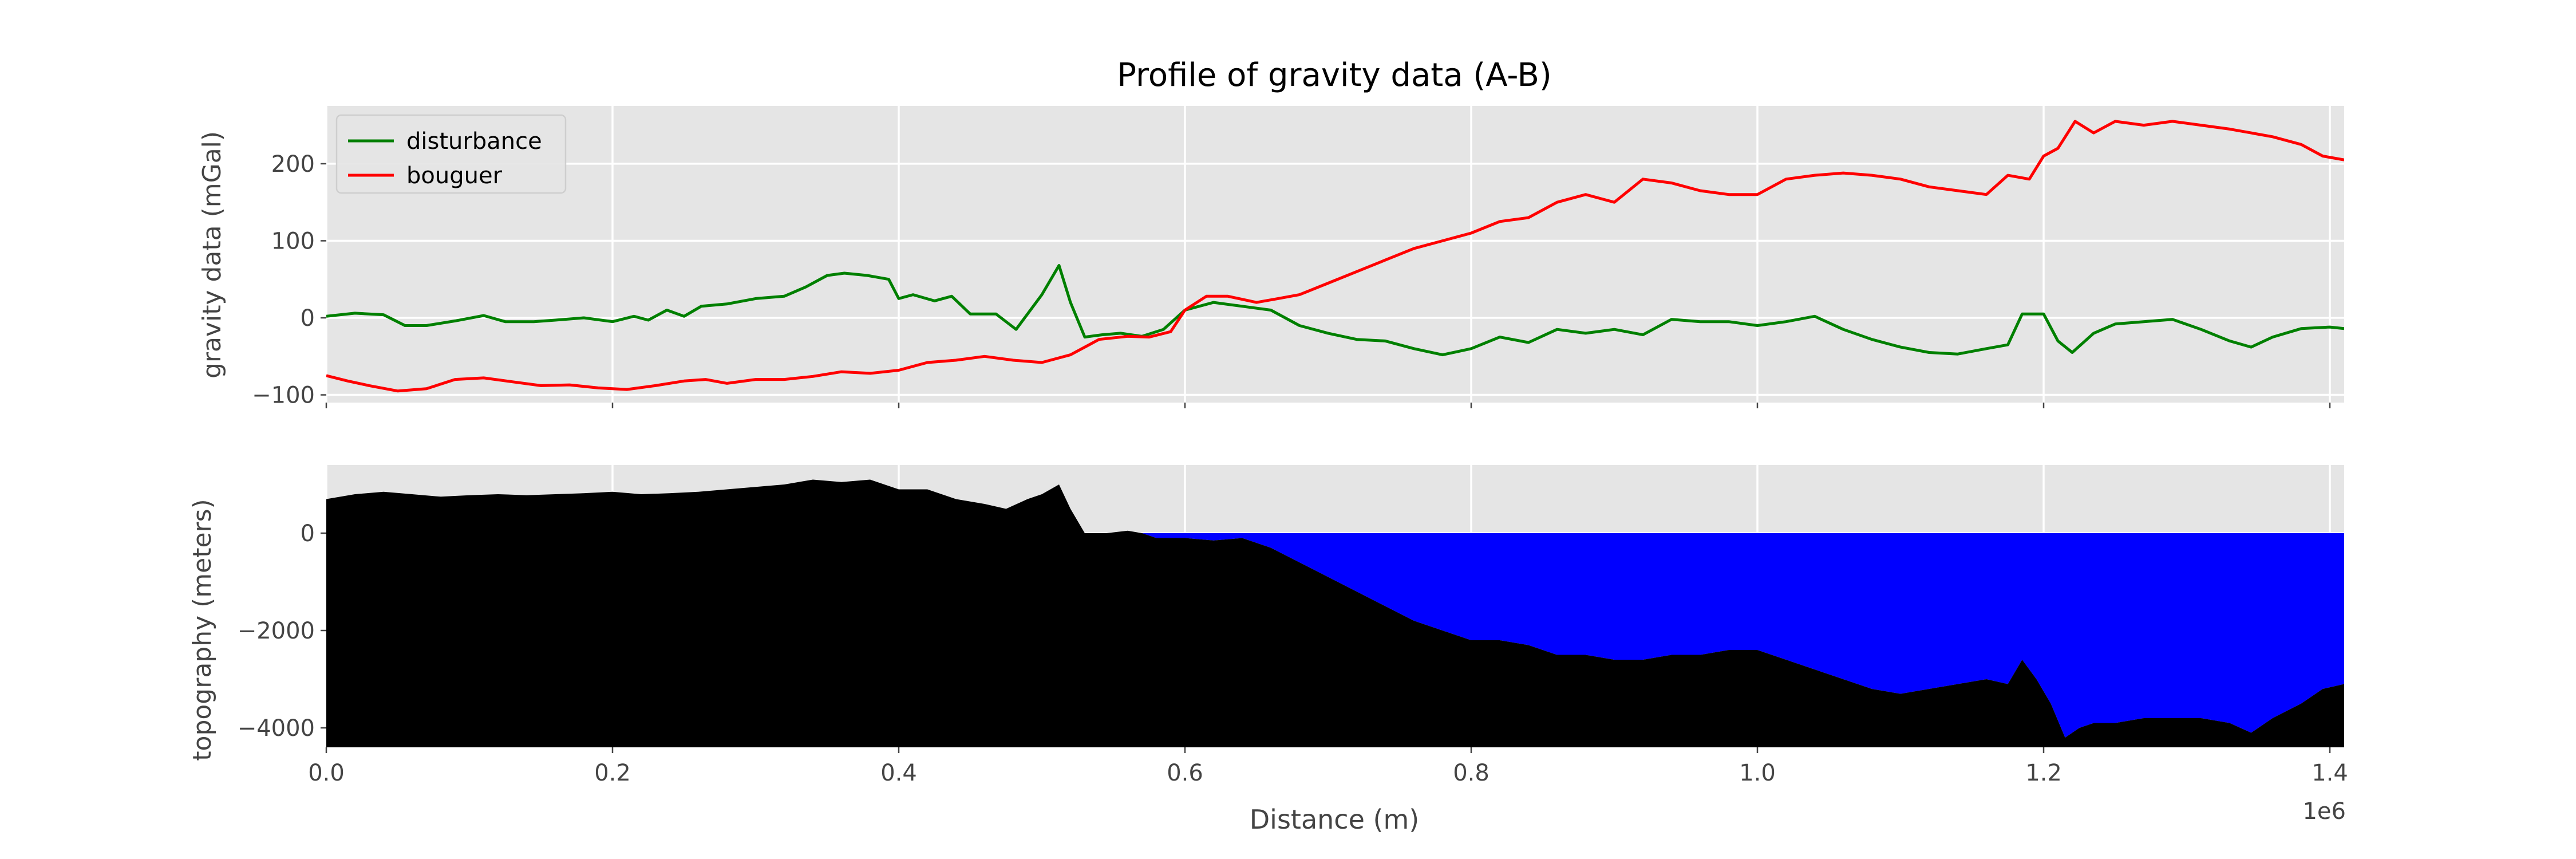 This screenshot has height=859, width=2576. I want to click on x-tick-label: 0.6, so click(1185, 773).